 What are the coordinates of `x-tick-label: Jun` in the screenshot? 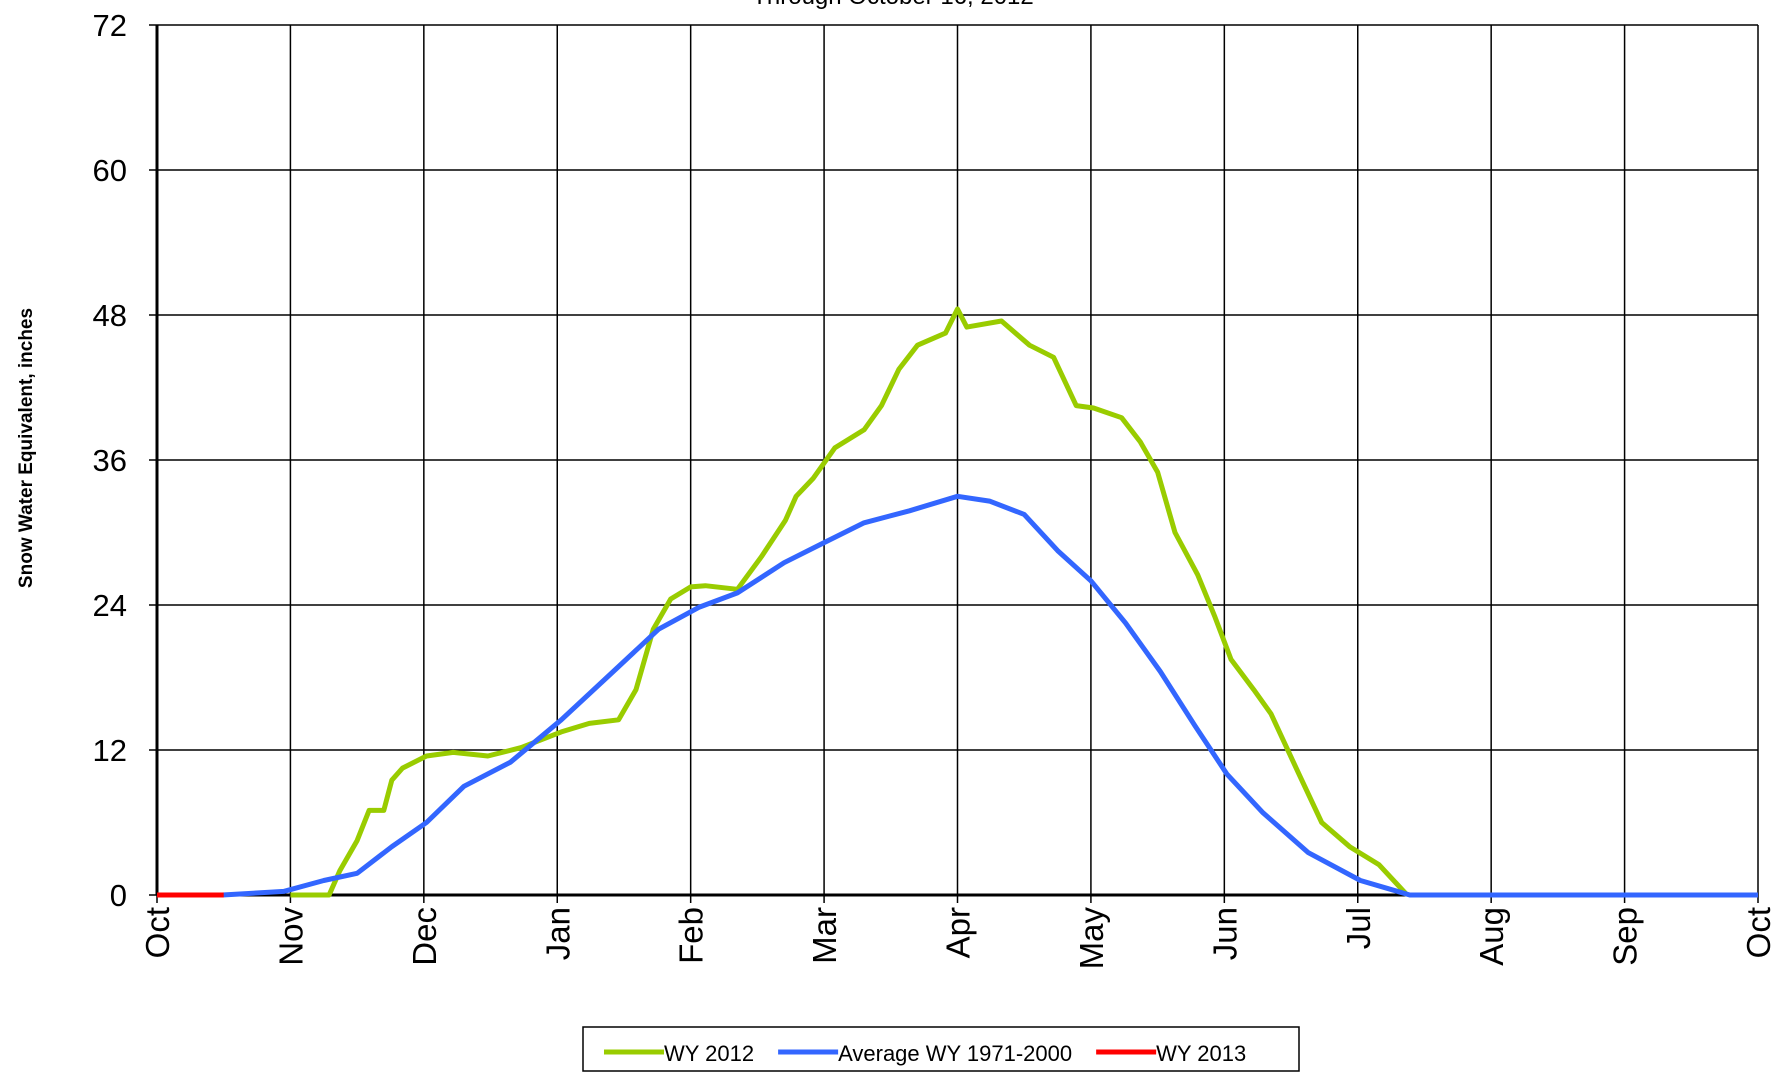 It's located at (1224, 933).